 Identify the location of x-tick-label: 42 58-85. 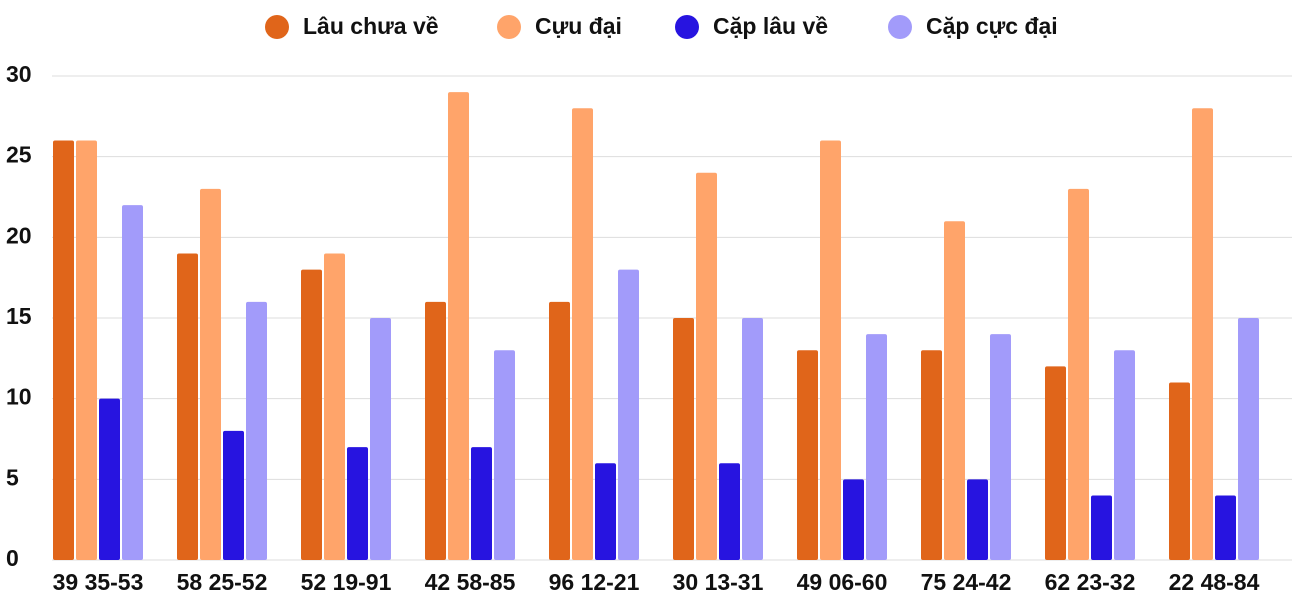
(470, 582).